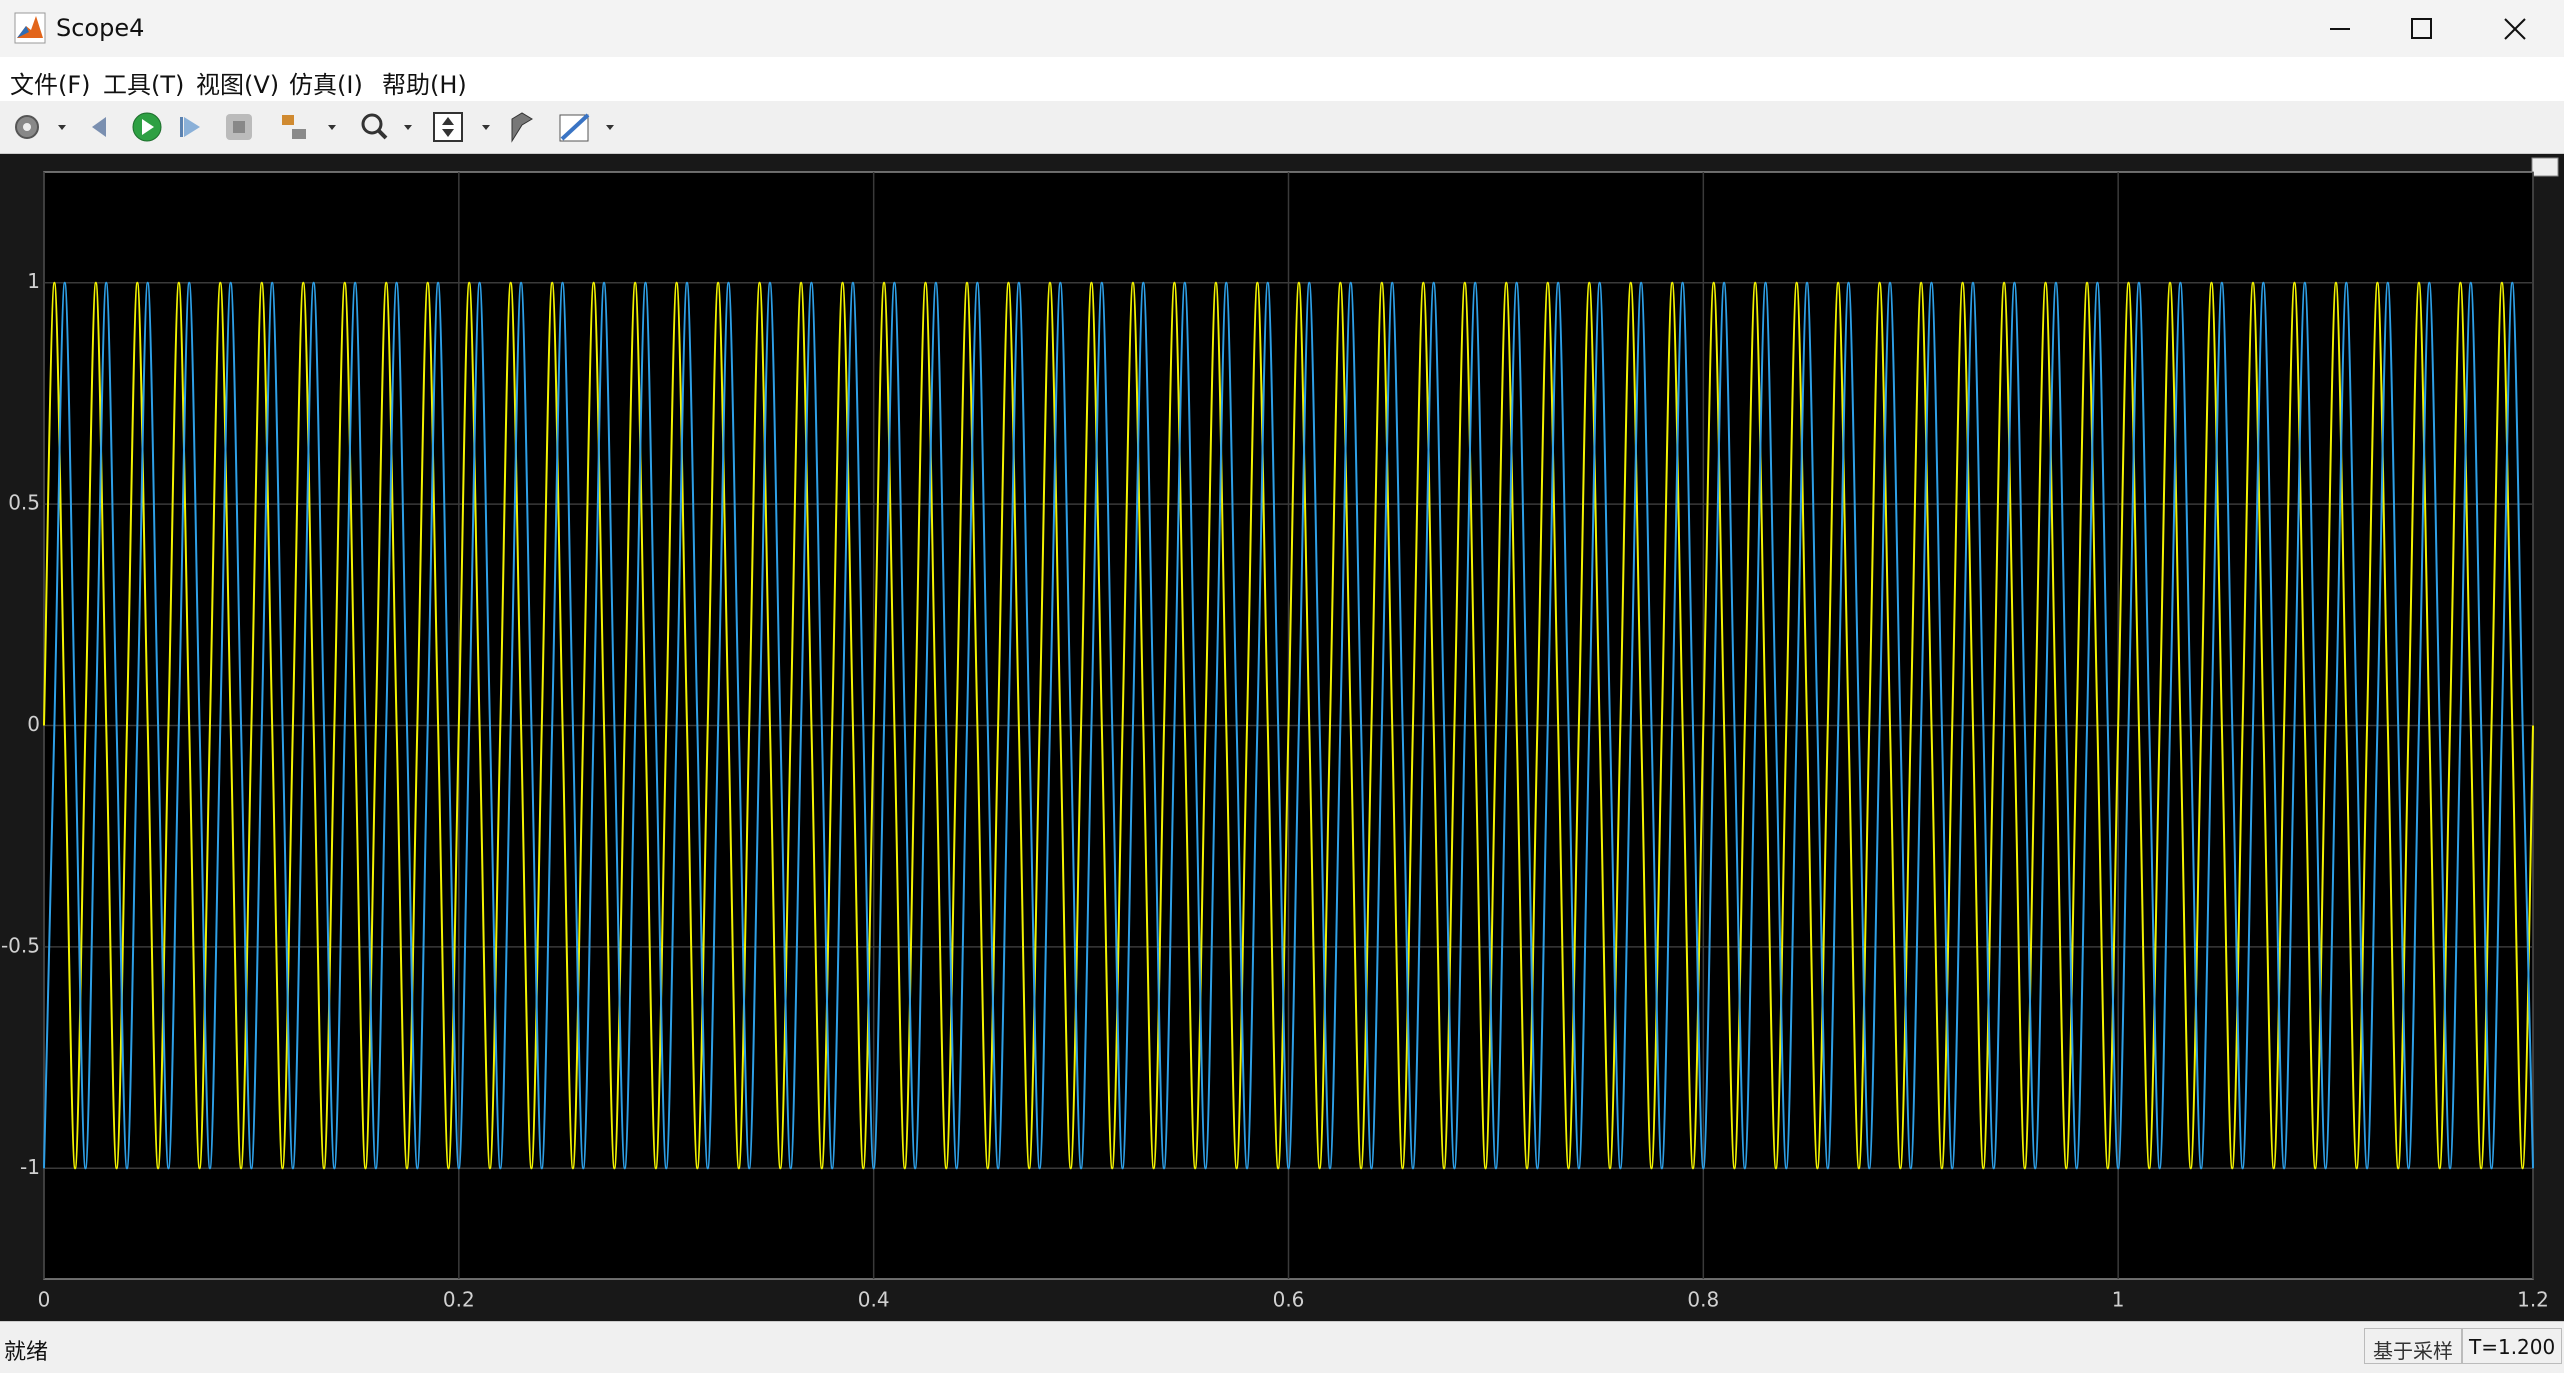  What do you see at coordinates (20, 945) in the screenshot?
I see `y-tick-label: -0.5` at bounding box center [20, 945].